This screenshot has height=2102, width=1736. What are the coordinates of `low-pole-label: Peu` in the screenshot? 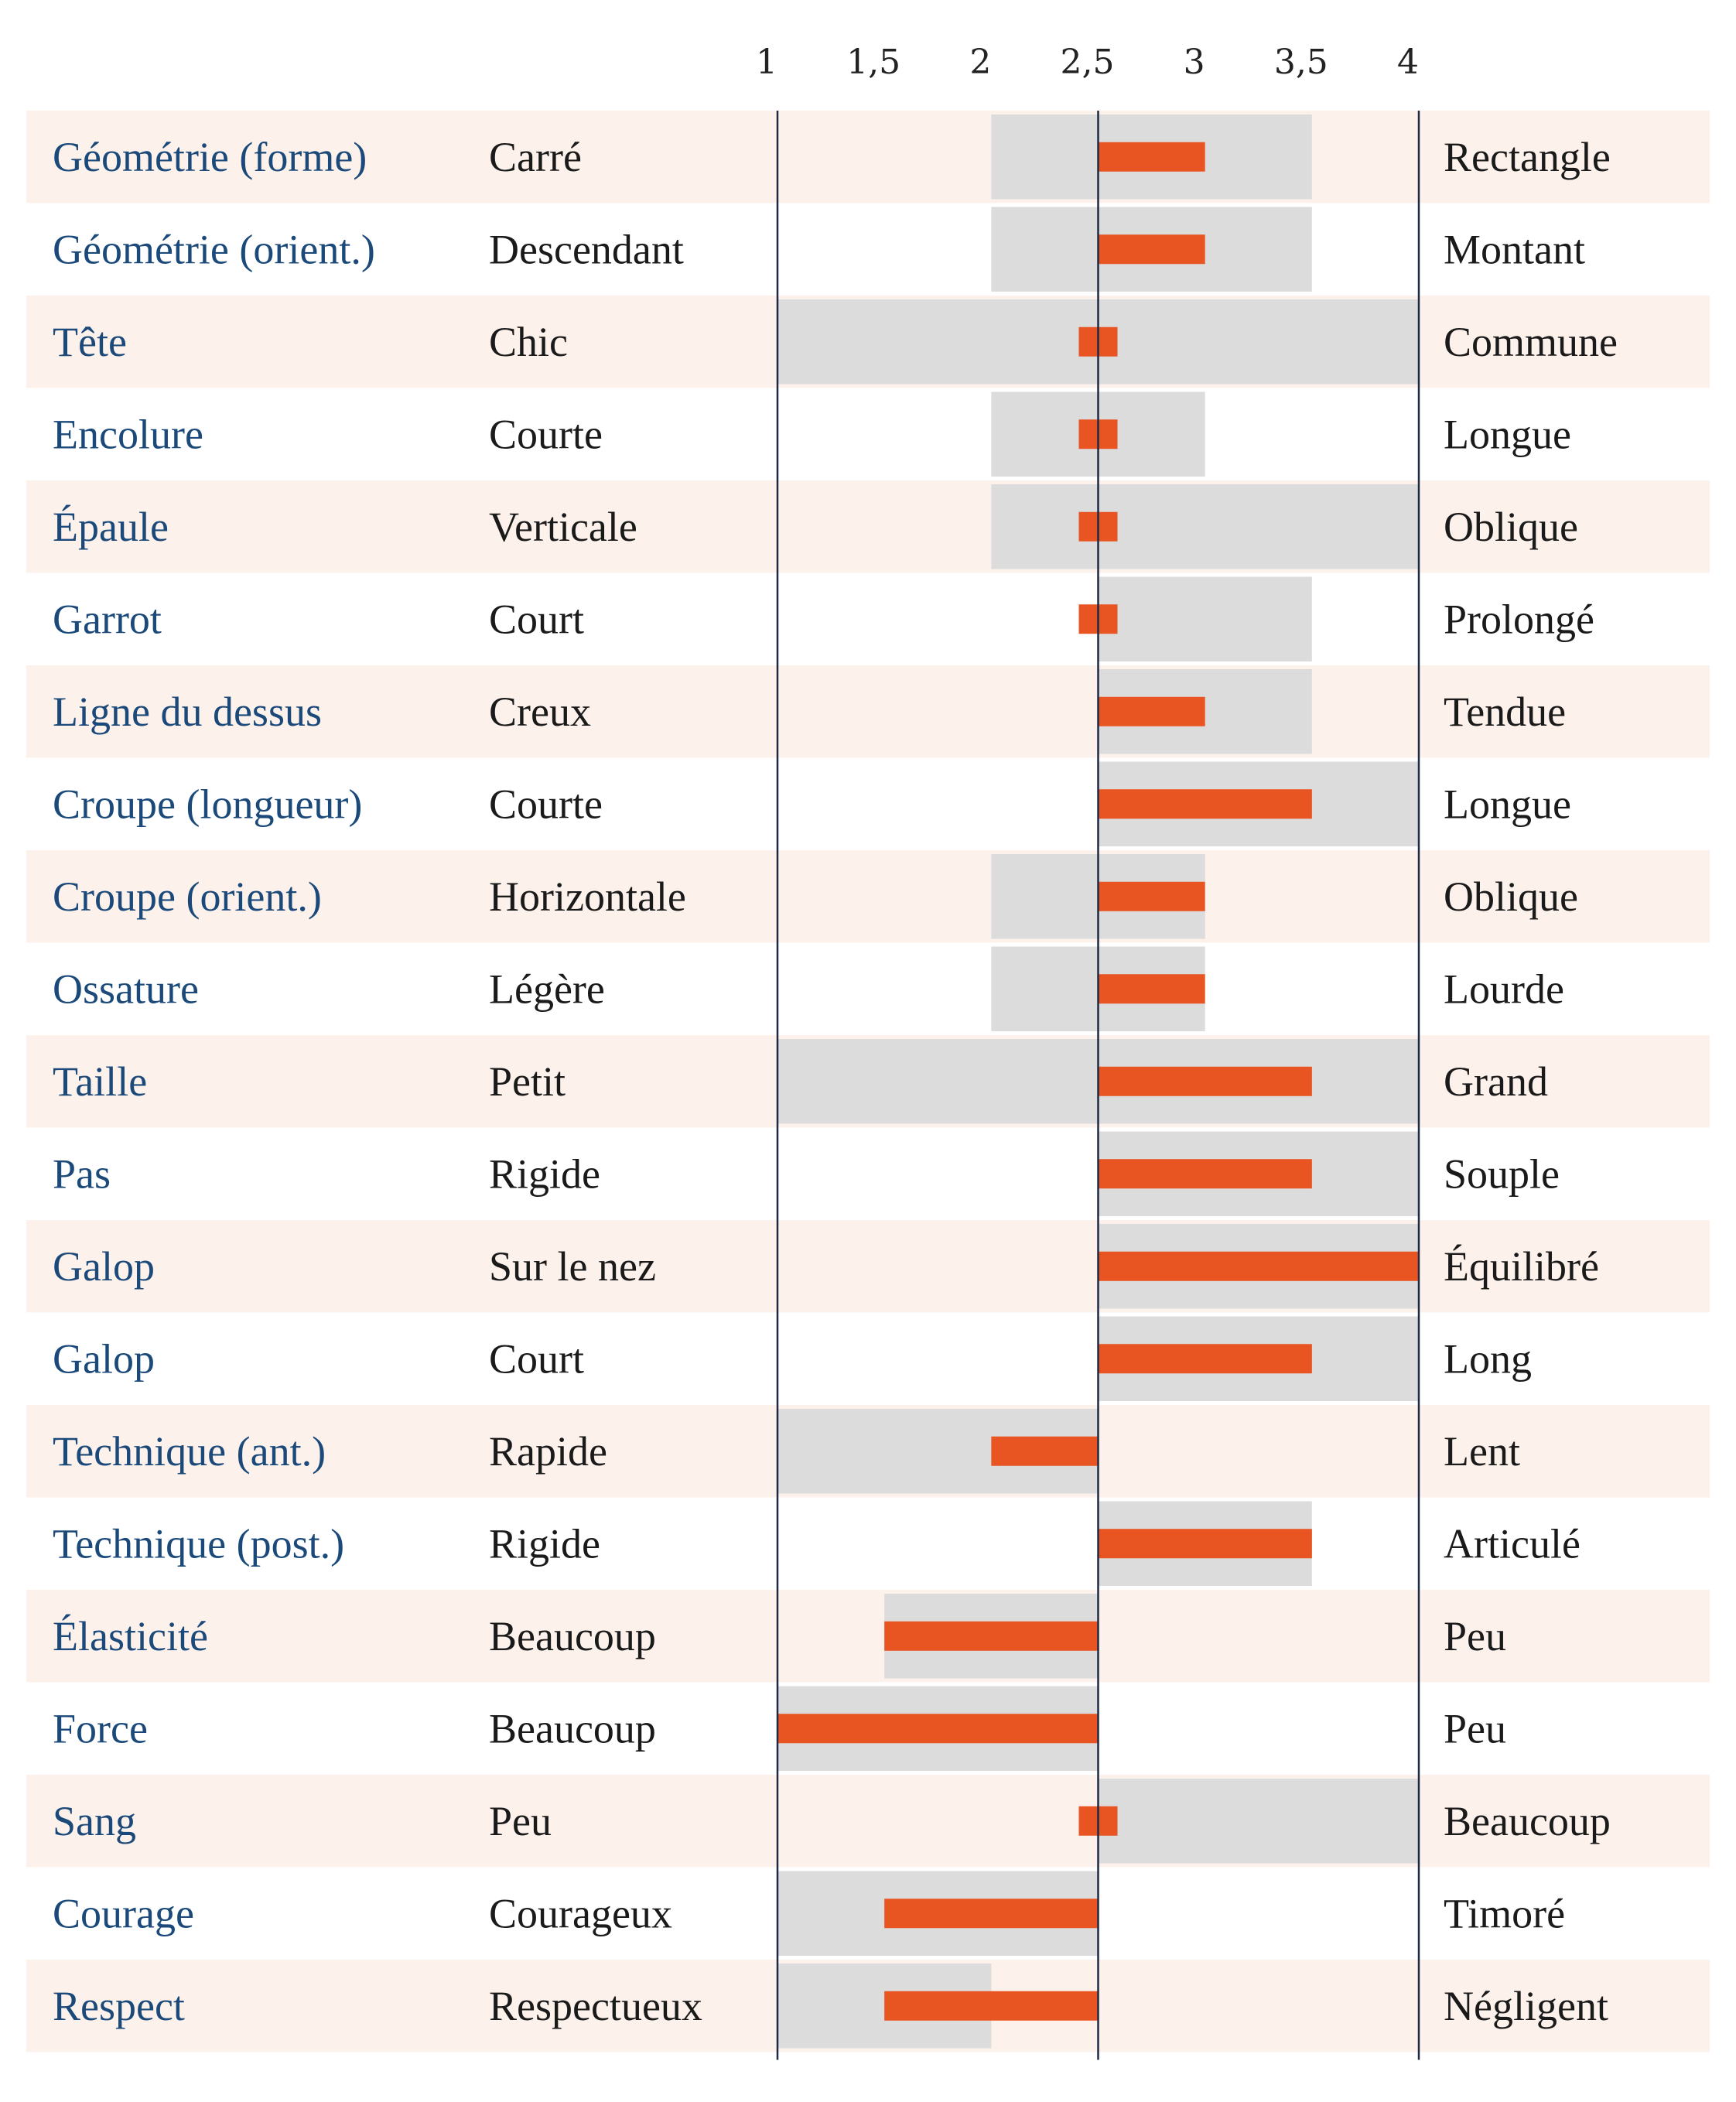 It's located at (520, 1821).